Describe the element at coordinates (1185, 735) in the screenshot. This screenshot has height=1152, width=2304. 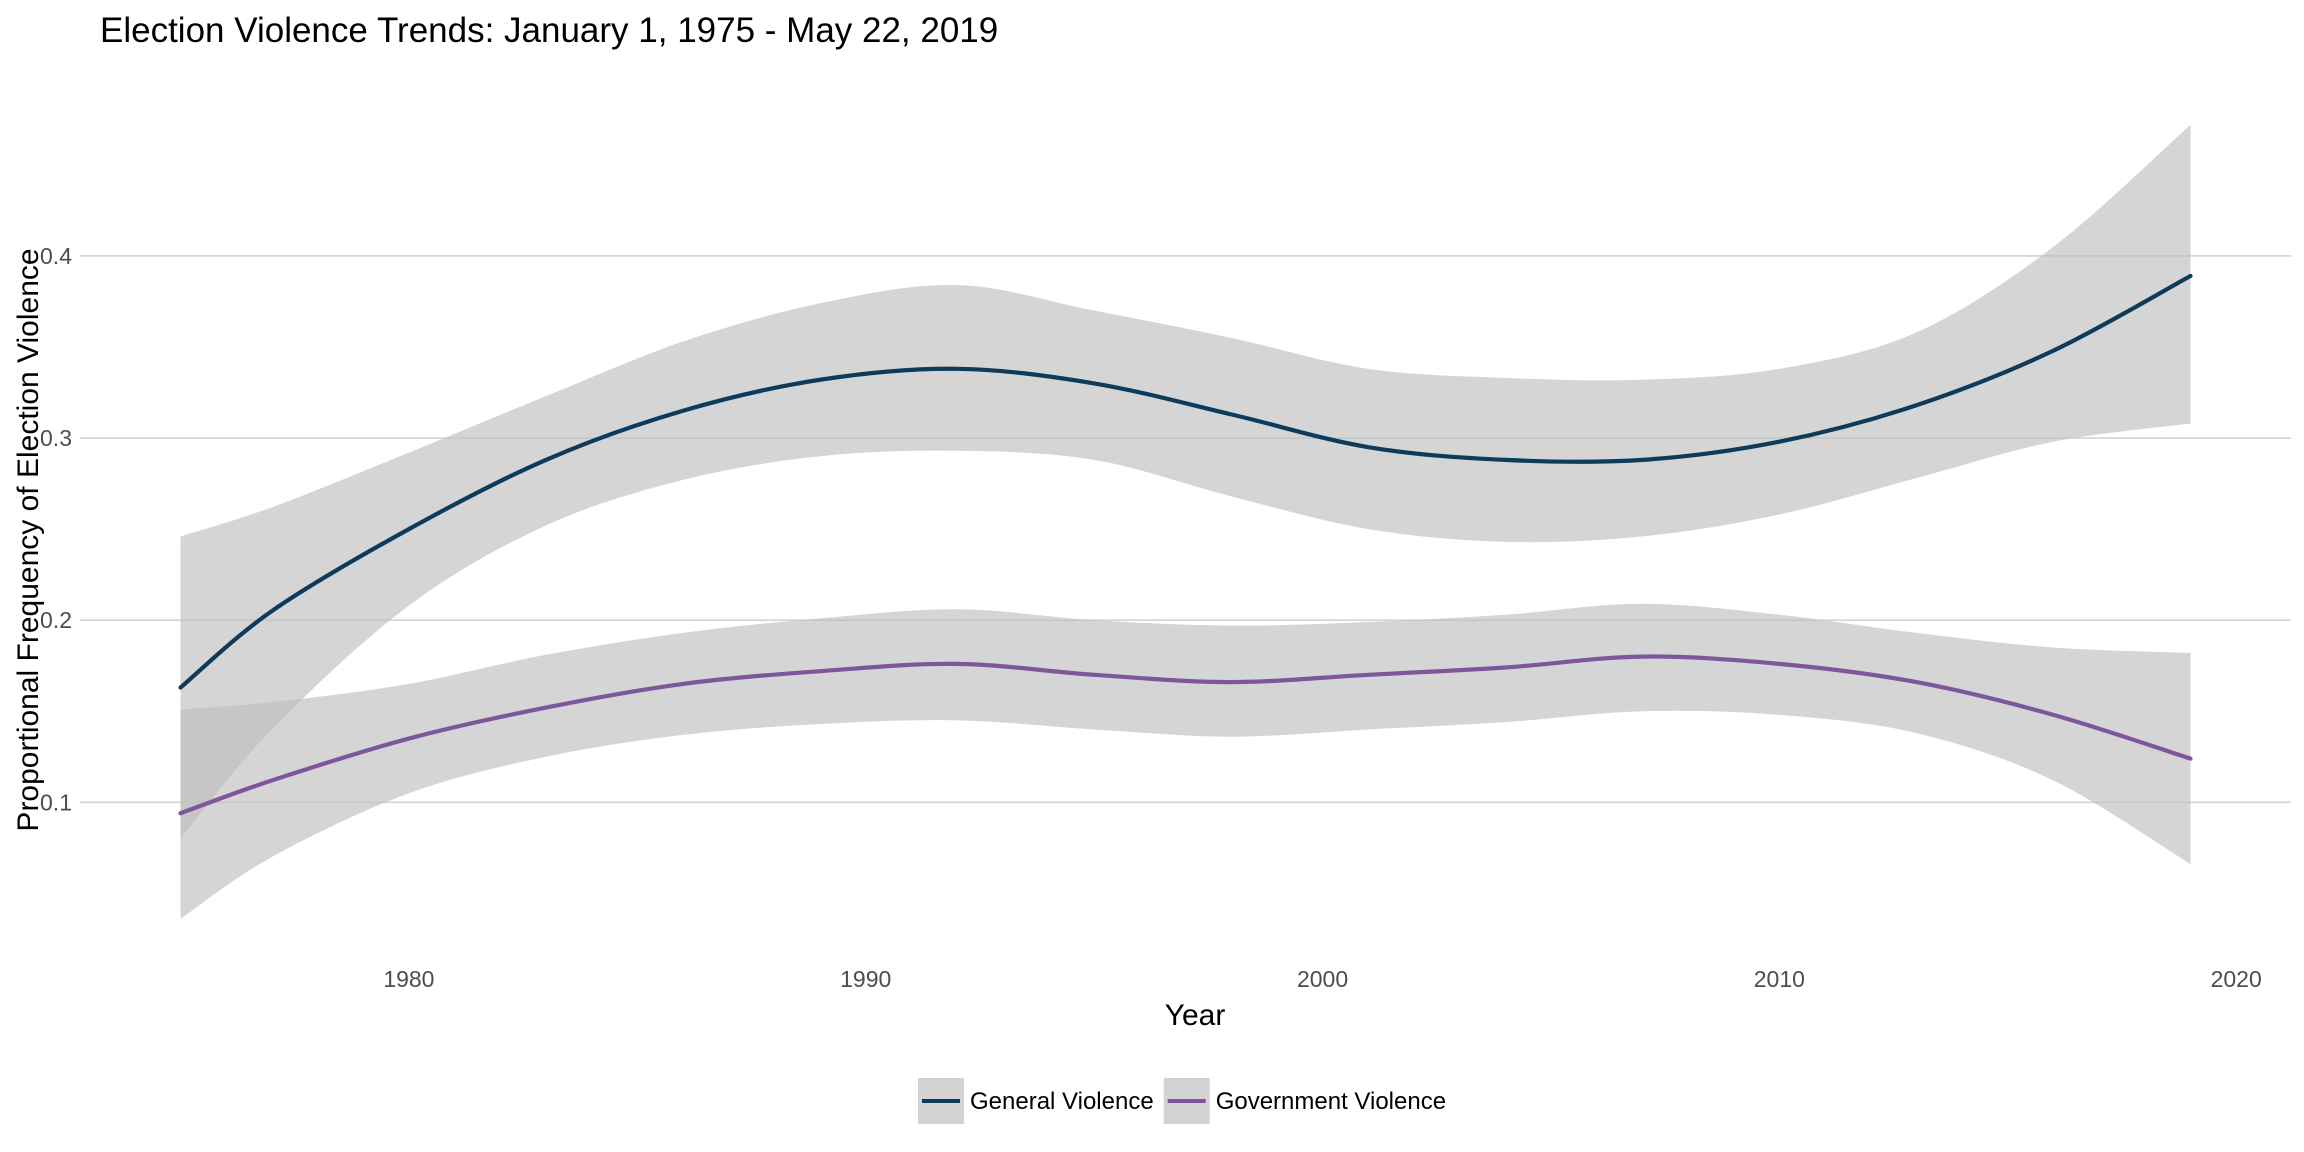
I see `series-line` at that location.